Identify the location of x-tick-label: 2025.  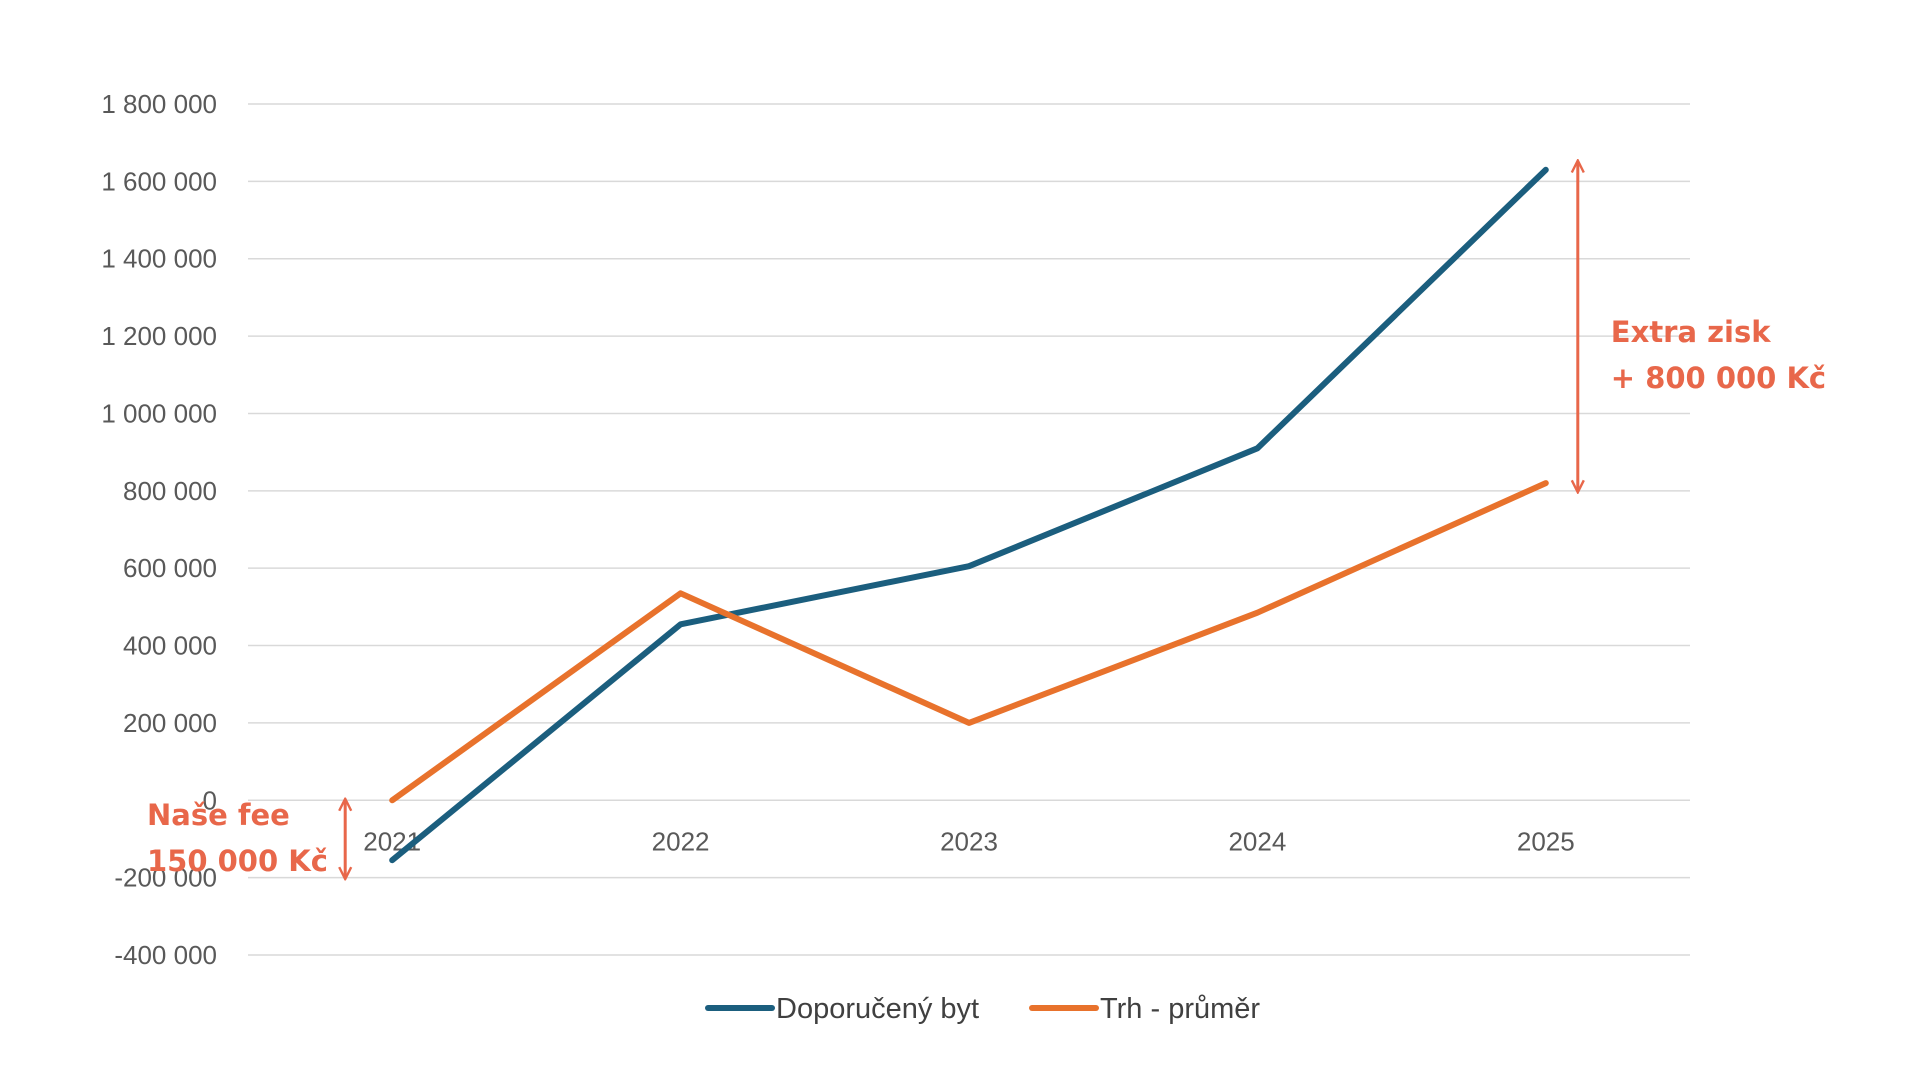
(1546, 841).